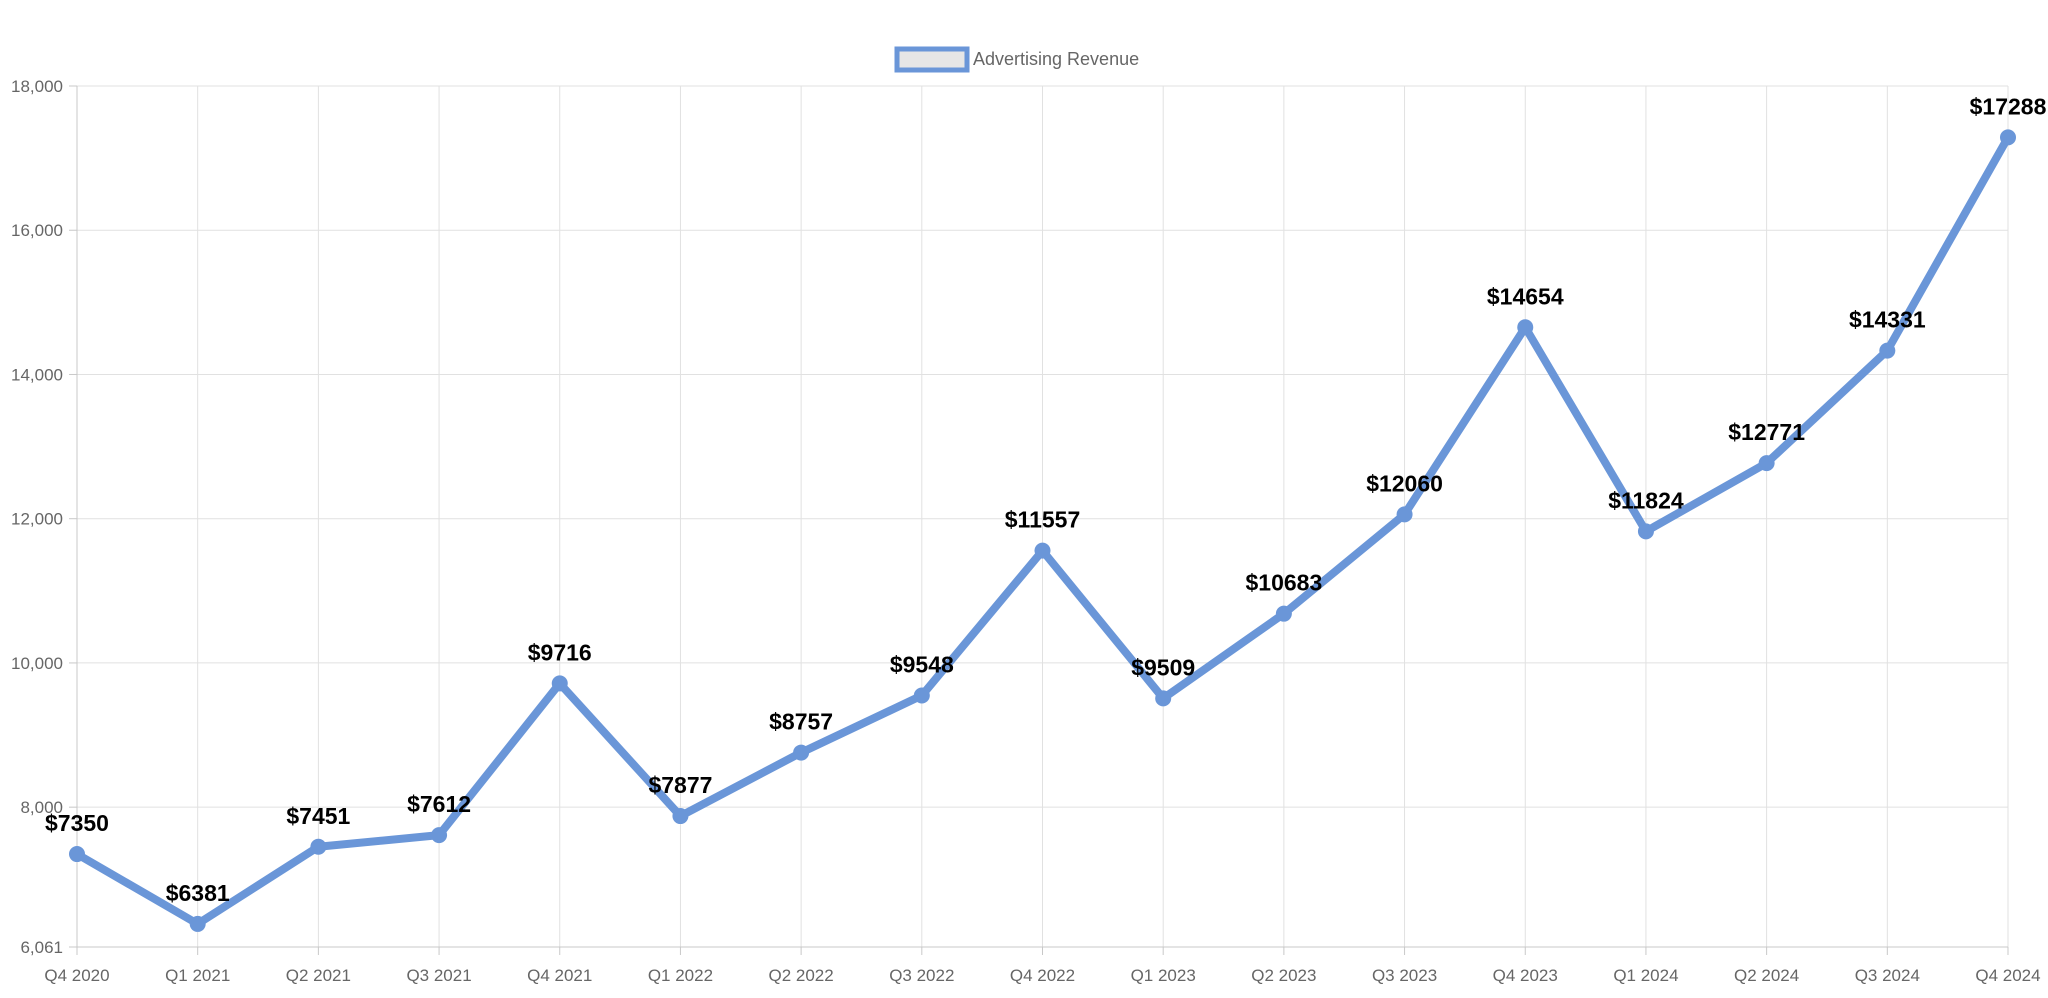 This screenshot has width=2048, height=998. I want to click on data-label: $11557, so click(1042, 520).